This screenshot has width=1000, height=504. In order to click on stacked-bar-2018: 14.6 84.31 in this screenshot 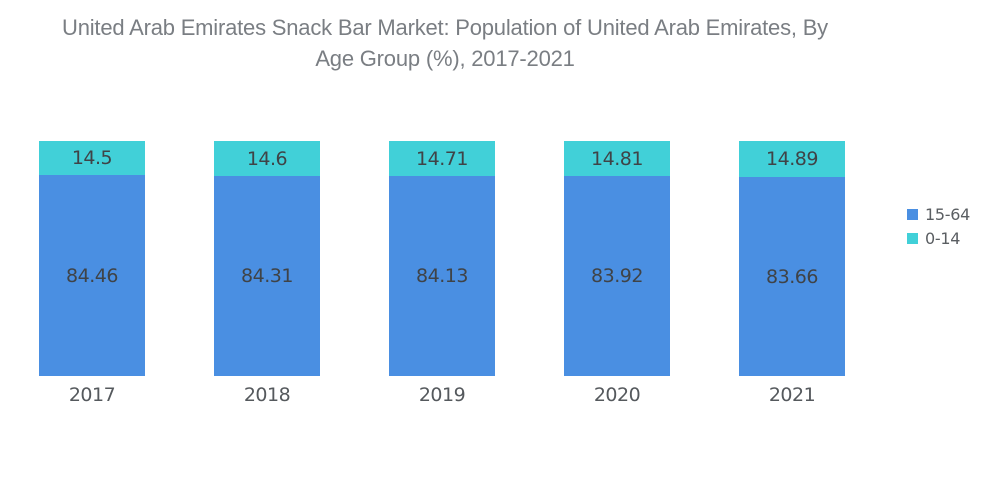, I will do `click(267, 258)`.